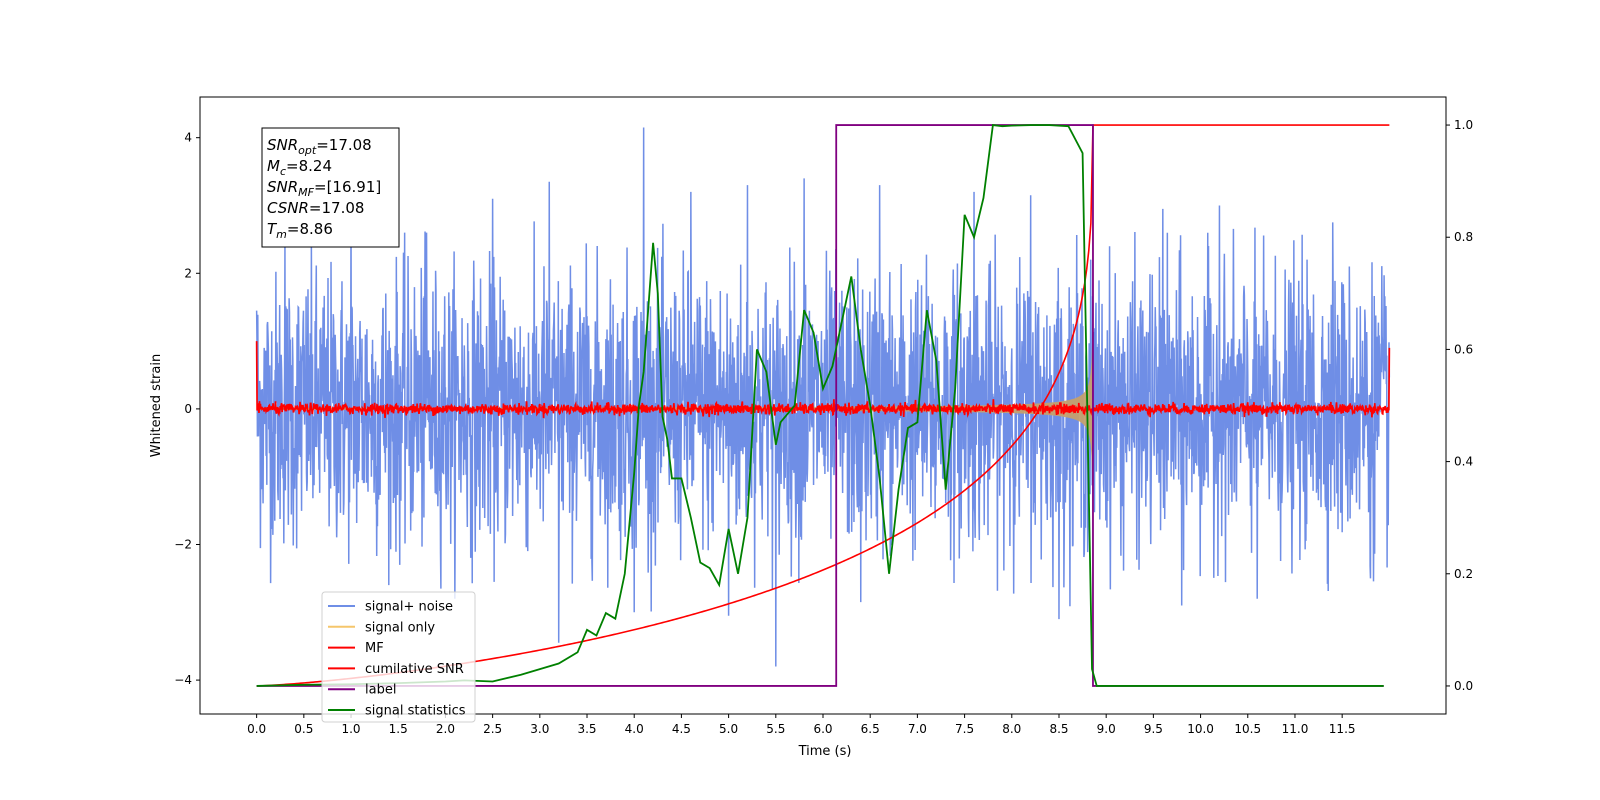 The image size is (1600, 800). I want to click on annotation-value: =[16.91], so click(347, 187).